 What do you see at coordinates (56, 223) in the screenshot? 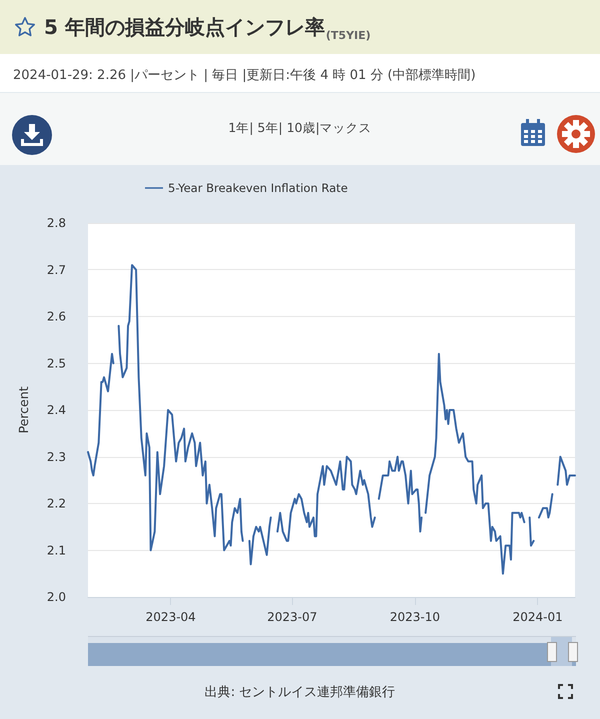
I see `y-tick-label: 2.8` at bounding box center [56, 223].